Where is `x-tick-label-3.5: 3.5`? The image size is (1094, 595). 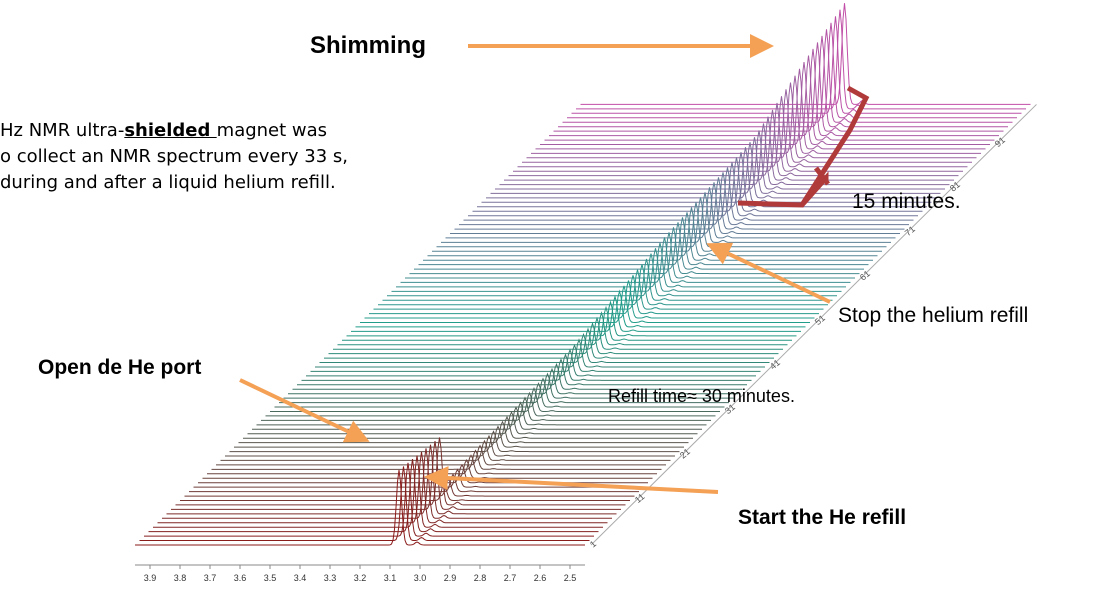
x-tick-label-3.5: 3.5 is located at coordinates (270, 578).